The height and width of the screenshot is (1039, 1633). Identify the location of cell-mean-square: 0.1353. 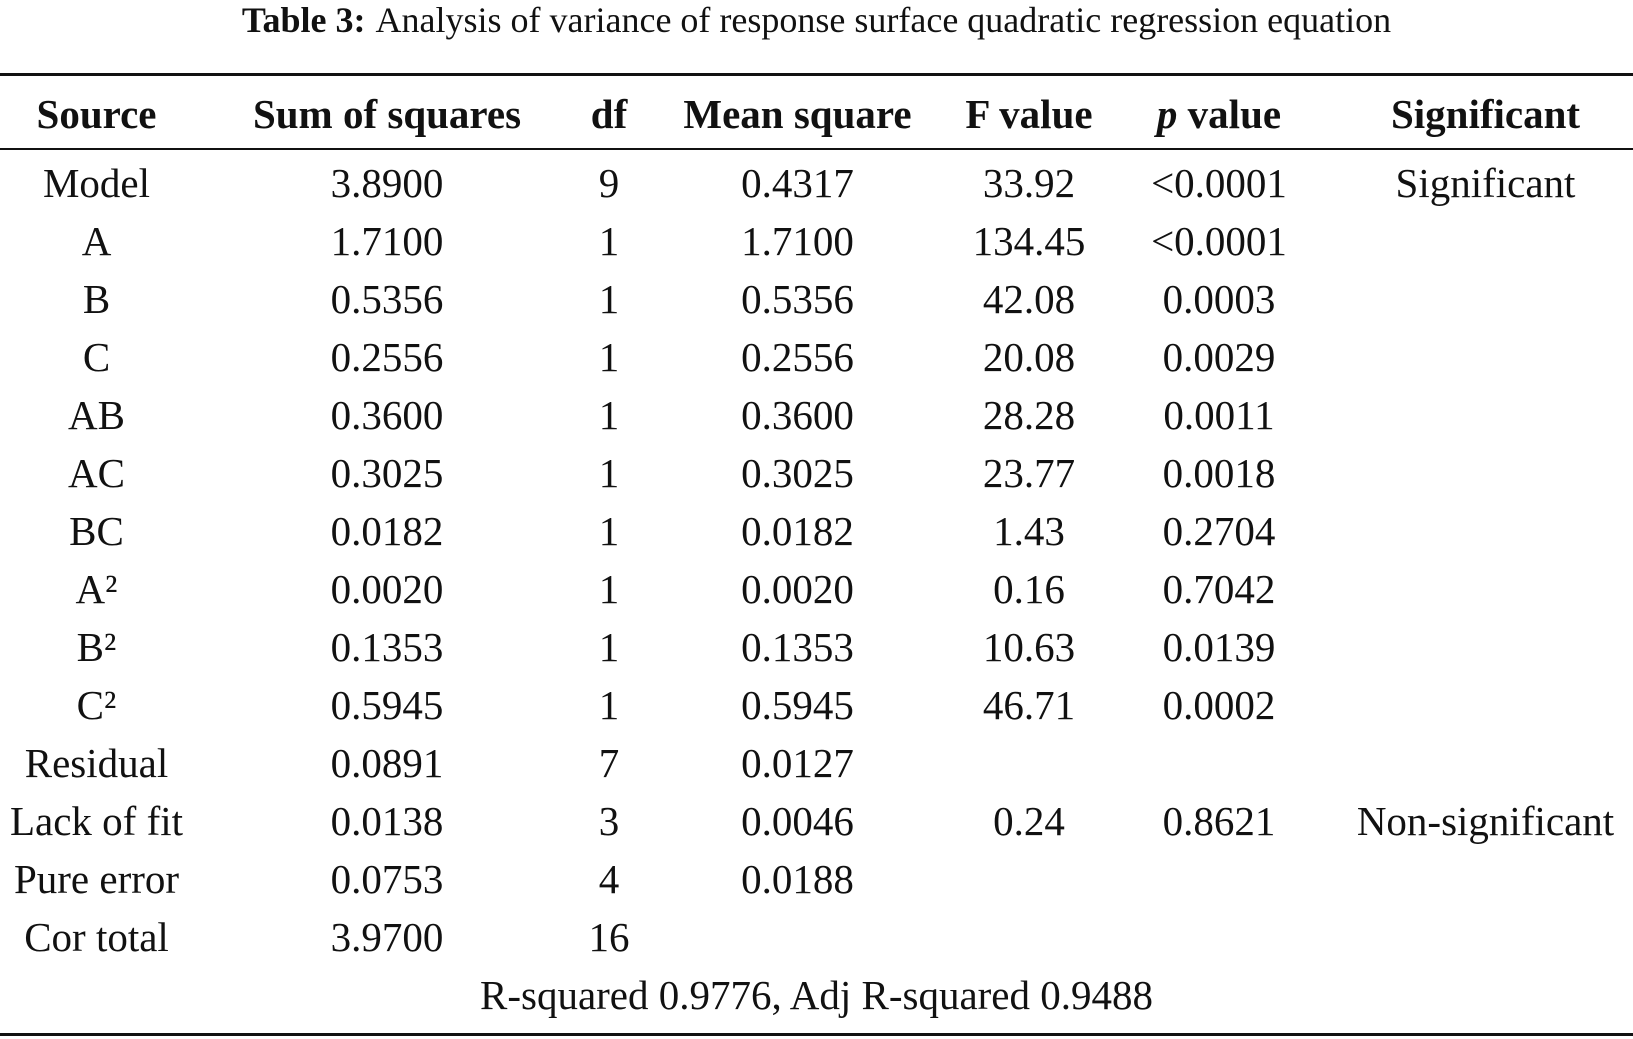
(797, 647).